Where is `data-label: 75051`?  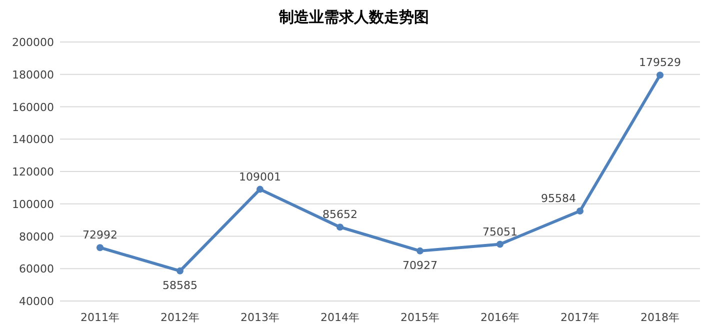
data-label: 75051 is located at coordinates (500, 231).